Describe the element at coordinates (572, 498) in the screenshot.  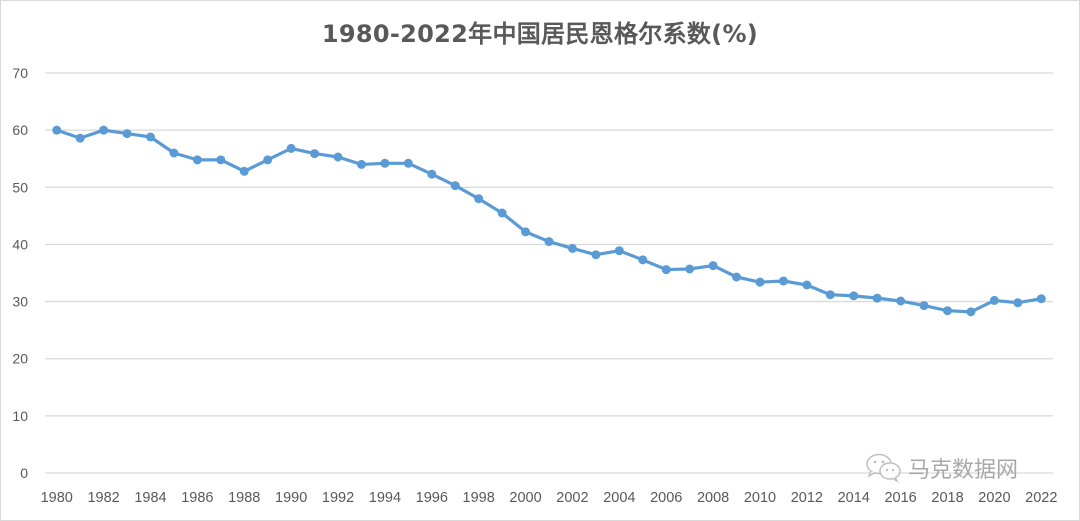
I see `x-tick-label: 2002` at that location.